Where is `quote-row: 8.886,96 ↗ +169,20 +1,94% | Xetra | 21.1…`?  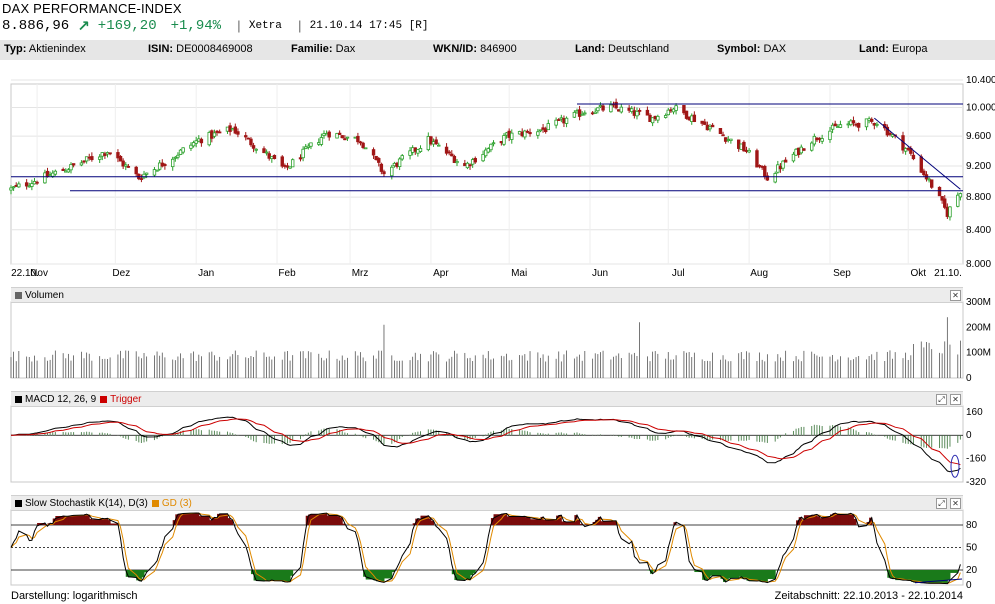 quote-row: 8.886,96 ↗ +169,20 +1,94% | Xetra | 21.1… is located at coordinates (215, 26).